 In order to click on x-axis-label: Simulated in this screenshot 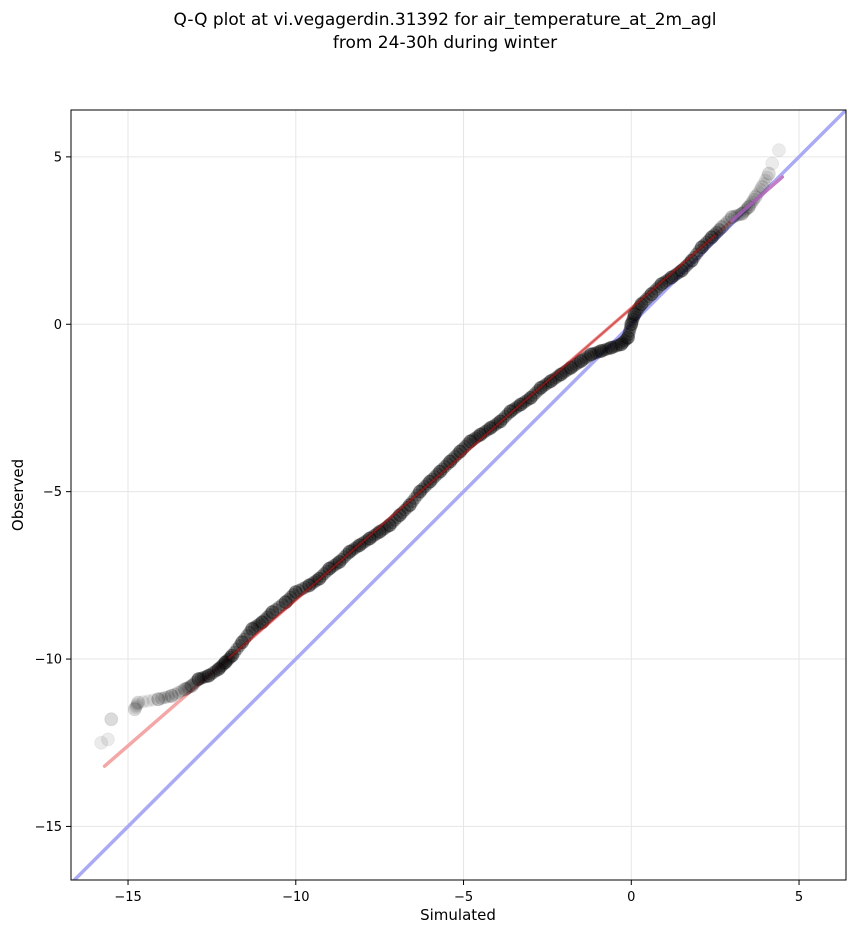, I will do `click(458, 915)`.